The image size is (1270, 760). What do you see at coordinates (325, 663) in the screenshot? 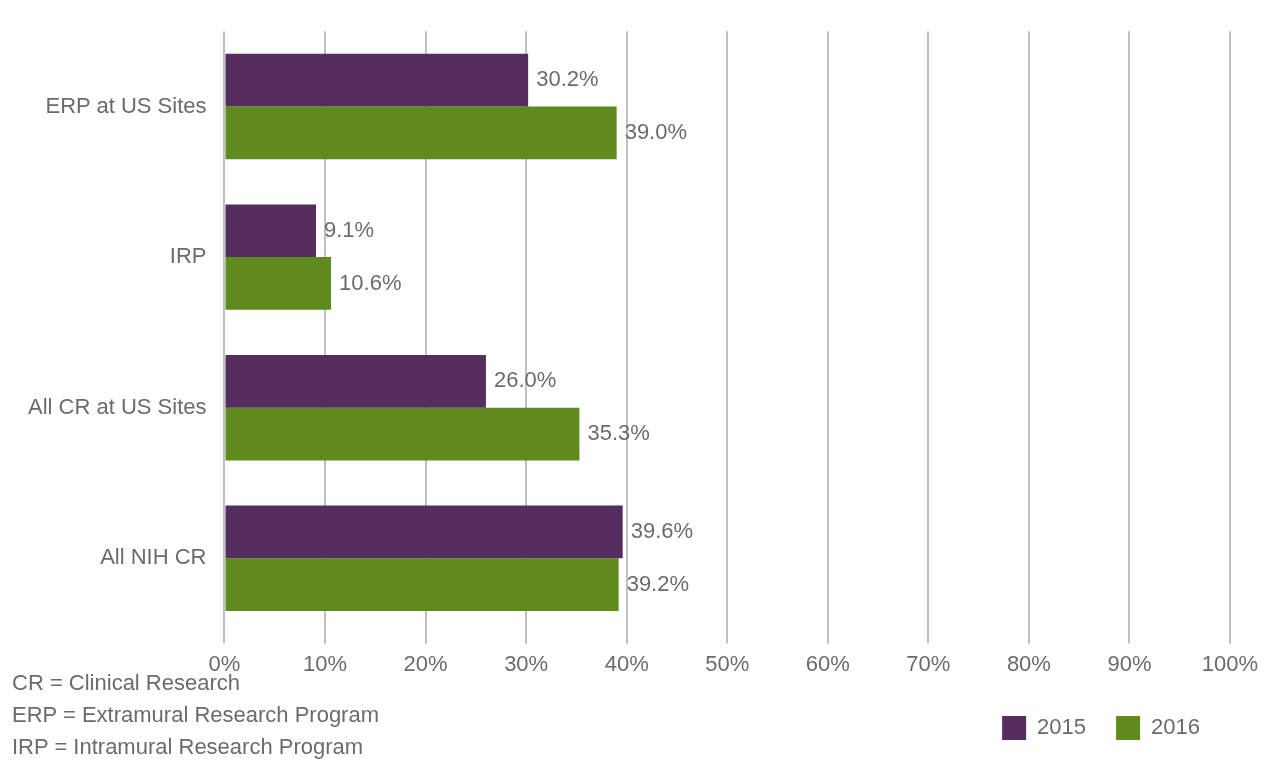
I see `x-tick-label: 10%` at bounding box center [325, 663].